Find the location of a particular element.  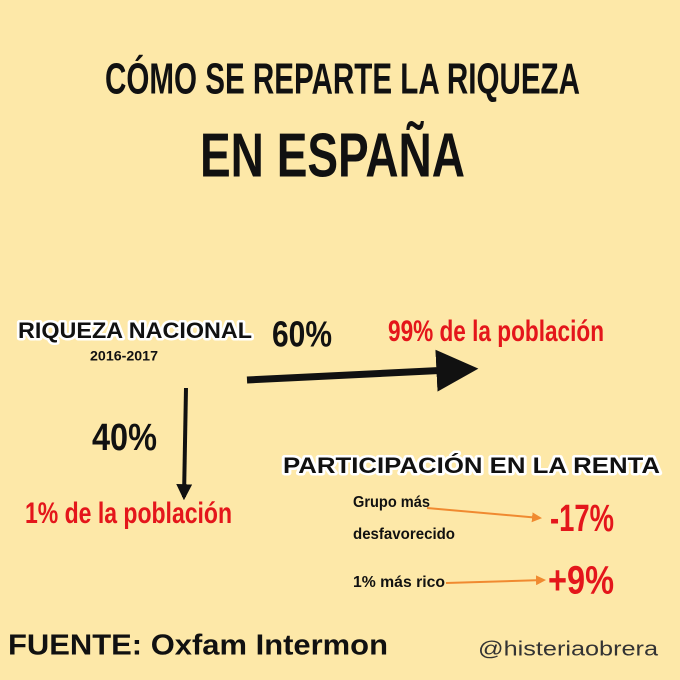

majority-group: 99% de la población is located at coordinates (496, 331).